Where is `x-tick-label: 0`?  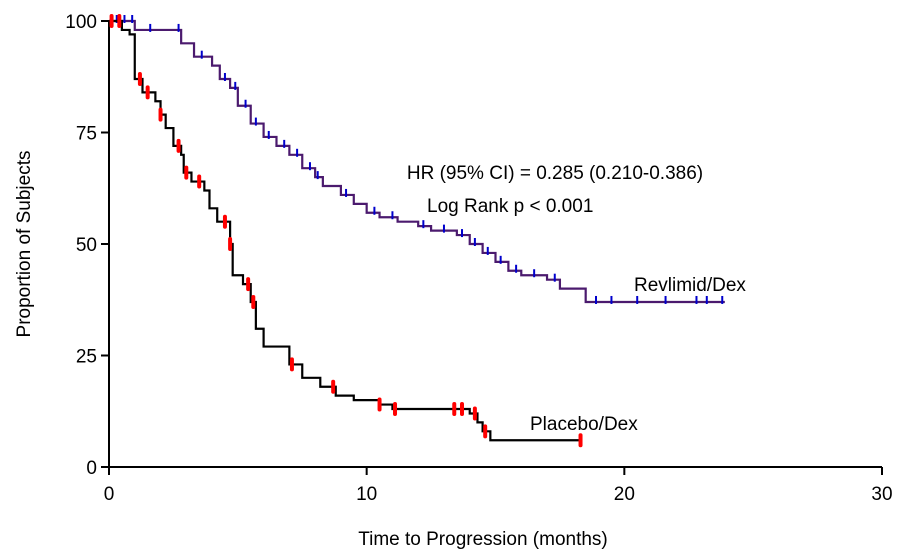
x-tick-label: 0 is located at coordinates (109, 494).